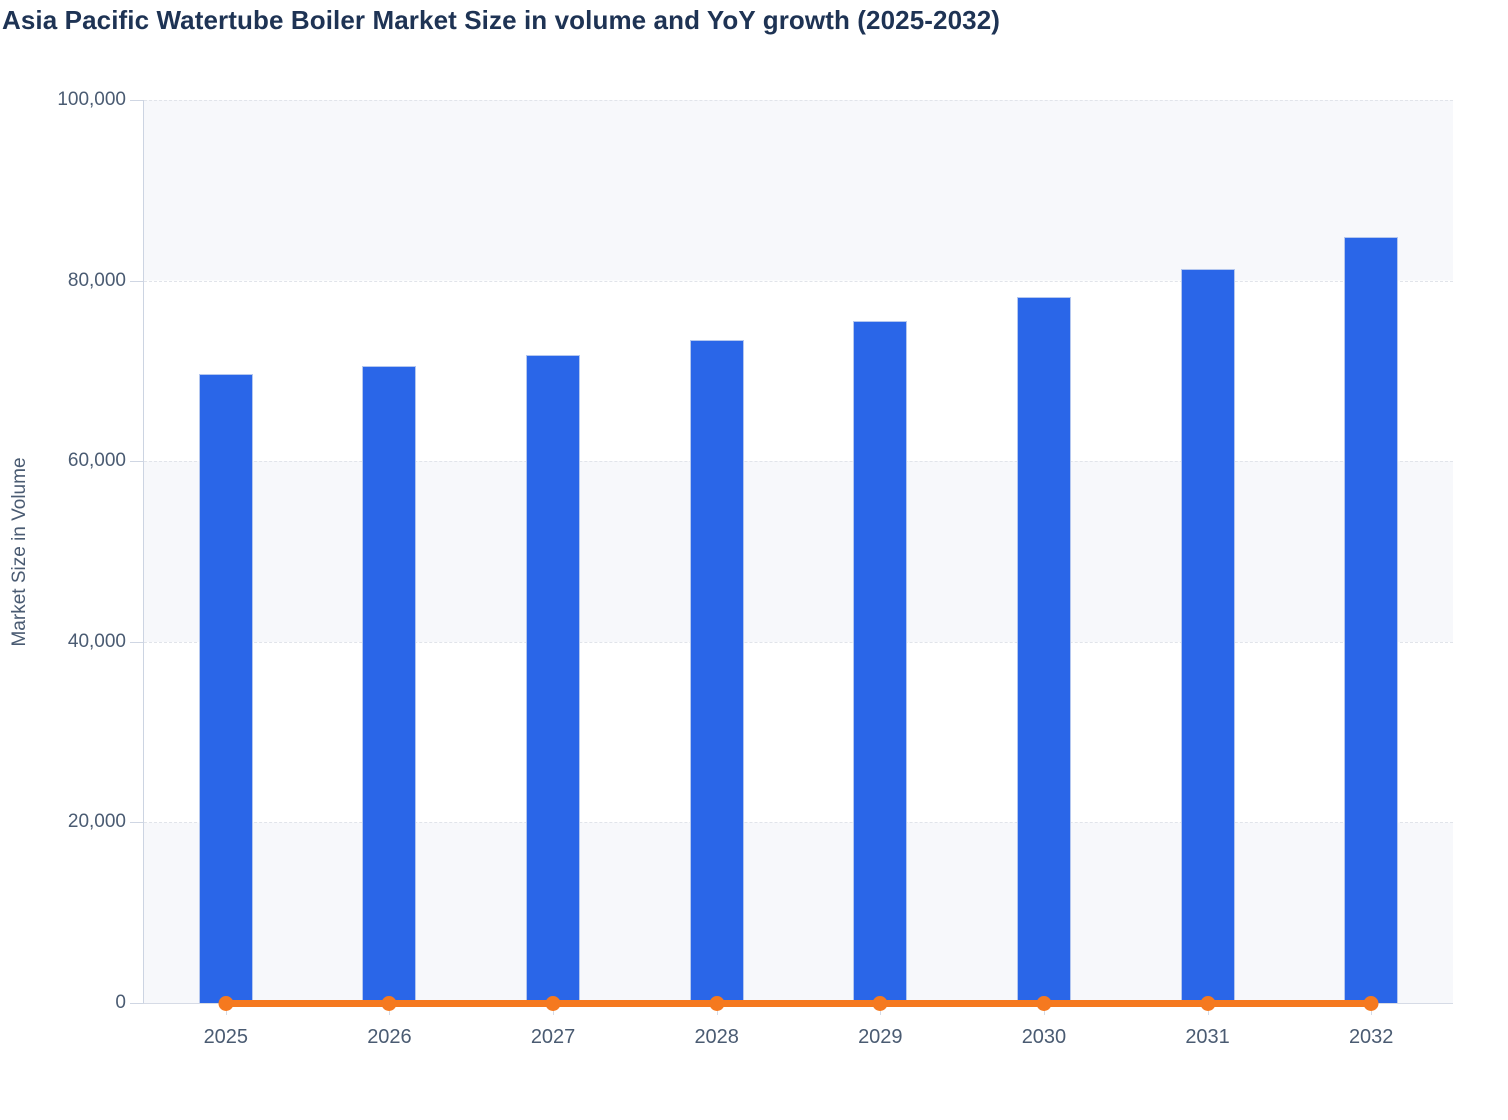 This screenshot has width=1508, height=1120. Describe the element at coordinates (880, 662) in the screenshot. I see `bar-2029` at that location.